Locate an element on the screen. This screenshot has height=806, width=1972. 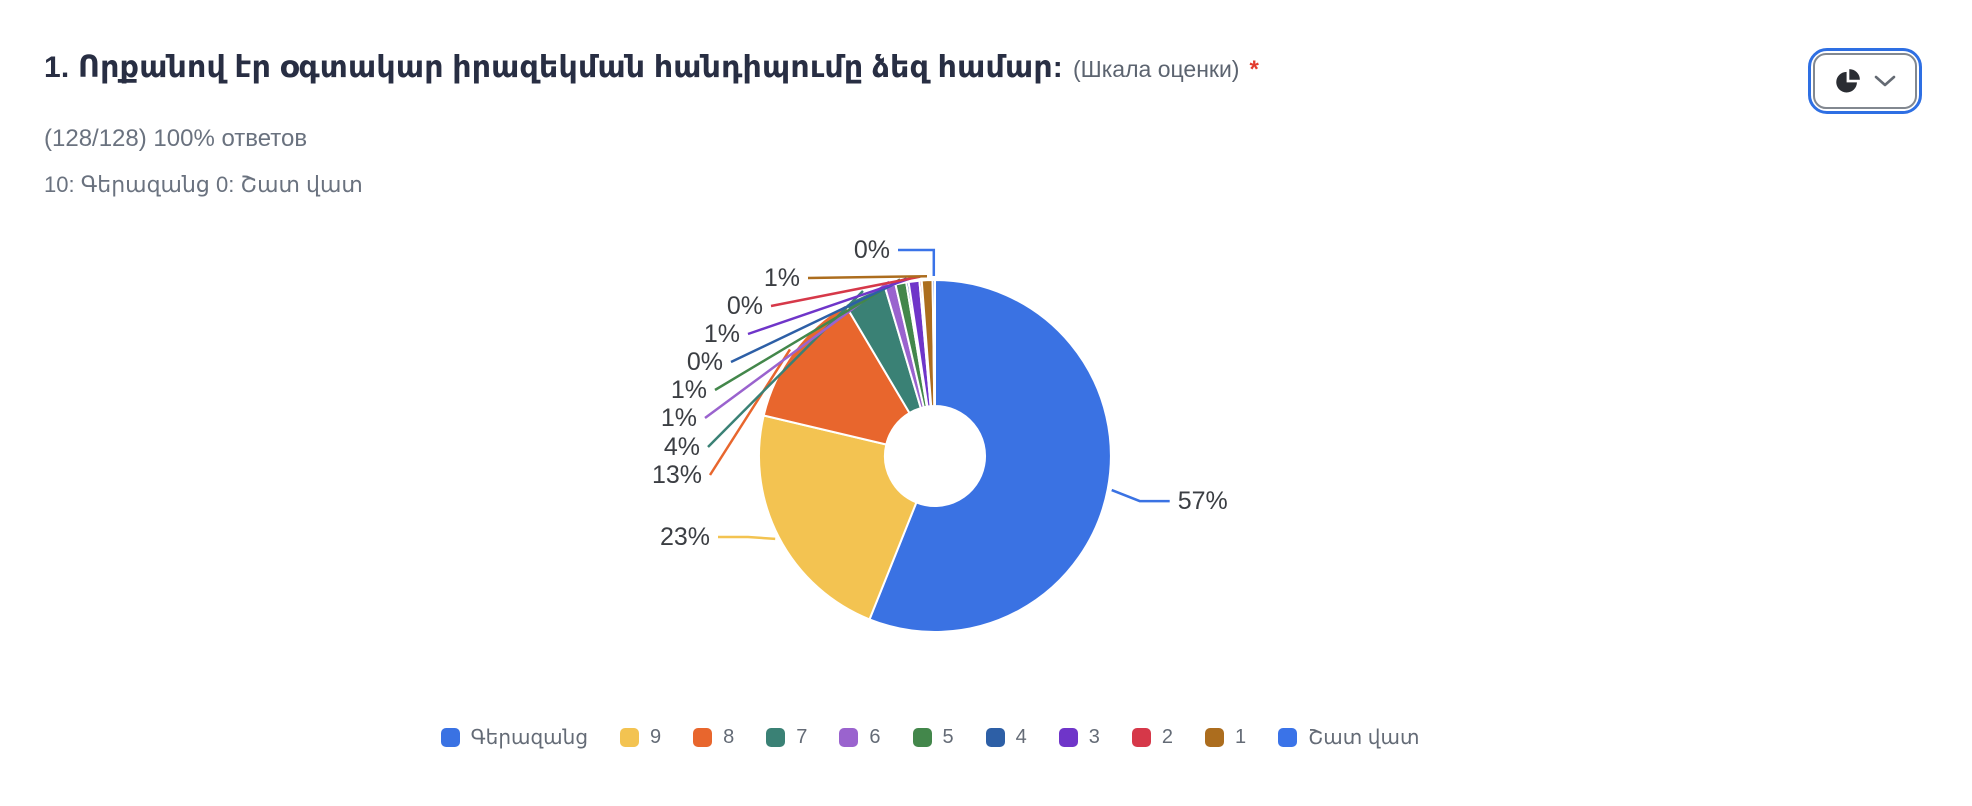
legend-item-3: 7 is located at coordinates (786, 737).